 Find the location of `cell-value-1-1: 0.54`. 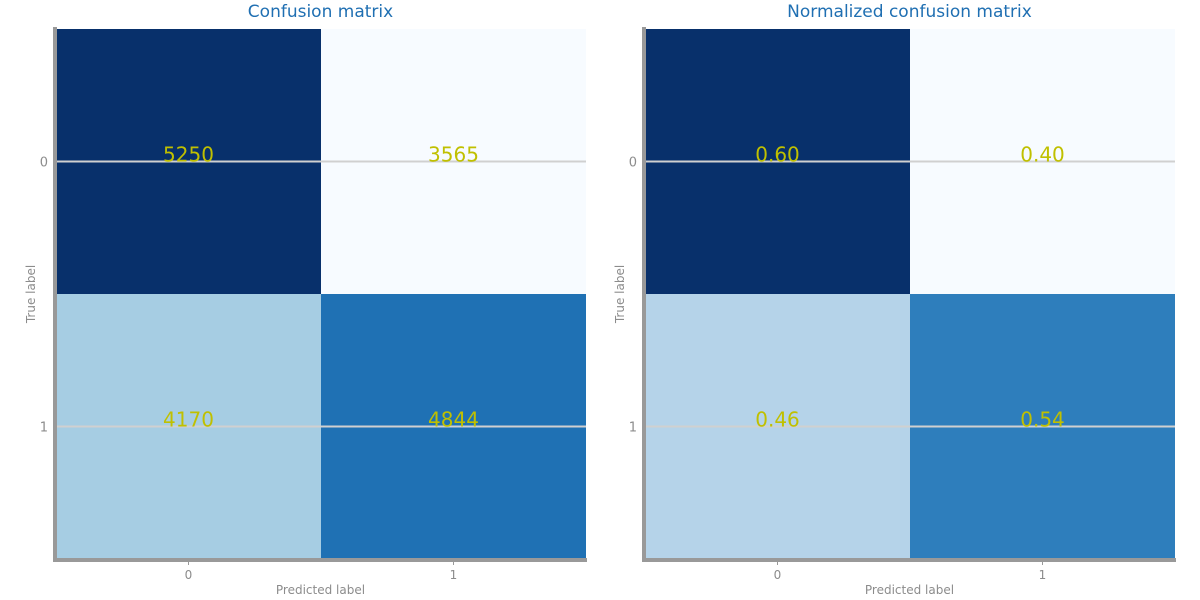

cell-value-1-1: 0.54 is located at coordinates (1042, 420).